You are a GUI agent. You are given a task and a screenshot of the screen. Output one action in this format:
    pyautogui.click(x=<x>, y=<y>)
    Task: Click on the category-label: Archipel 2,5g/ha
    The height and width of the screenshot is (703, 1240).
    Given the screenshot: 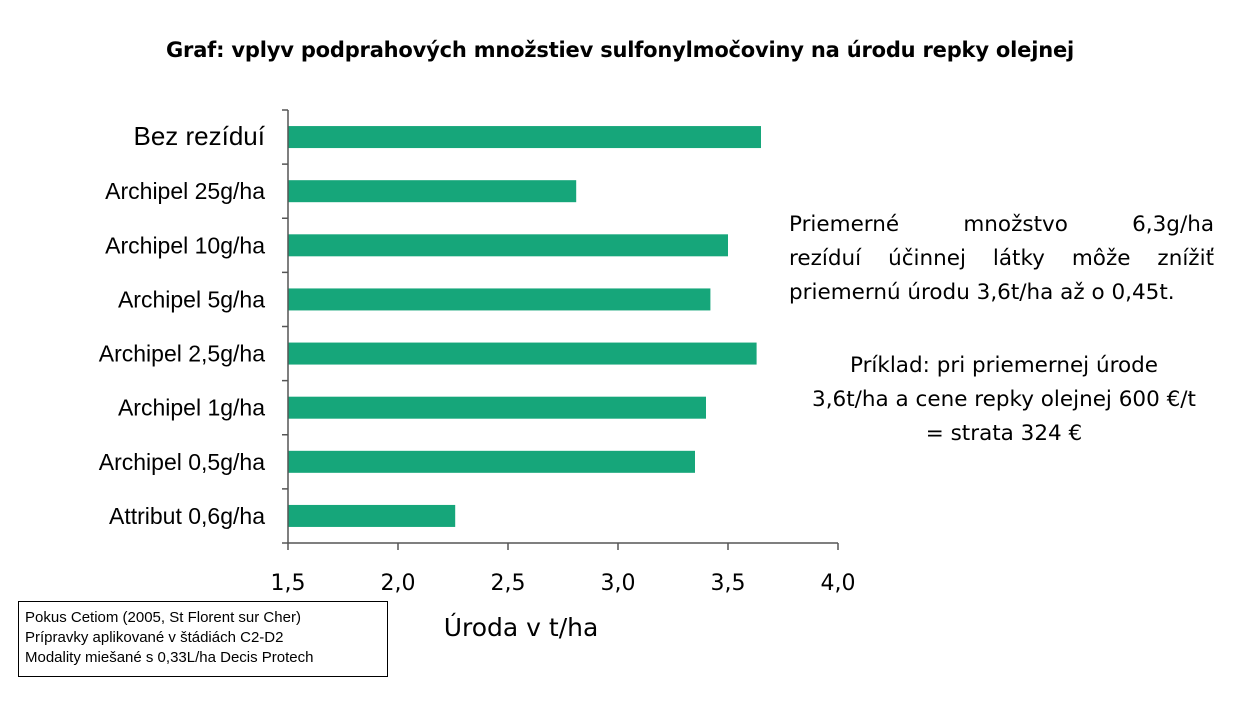 What is the action you would take?
    pyautogui.click(x=182, y=354)
    